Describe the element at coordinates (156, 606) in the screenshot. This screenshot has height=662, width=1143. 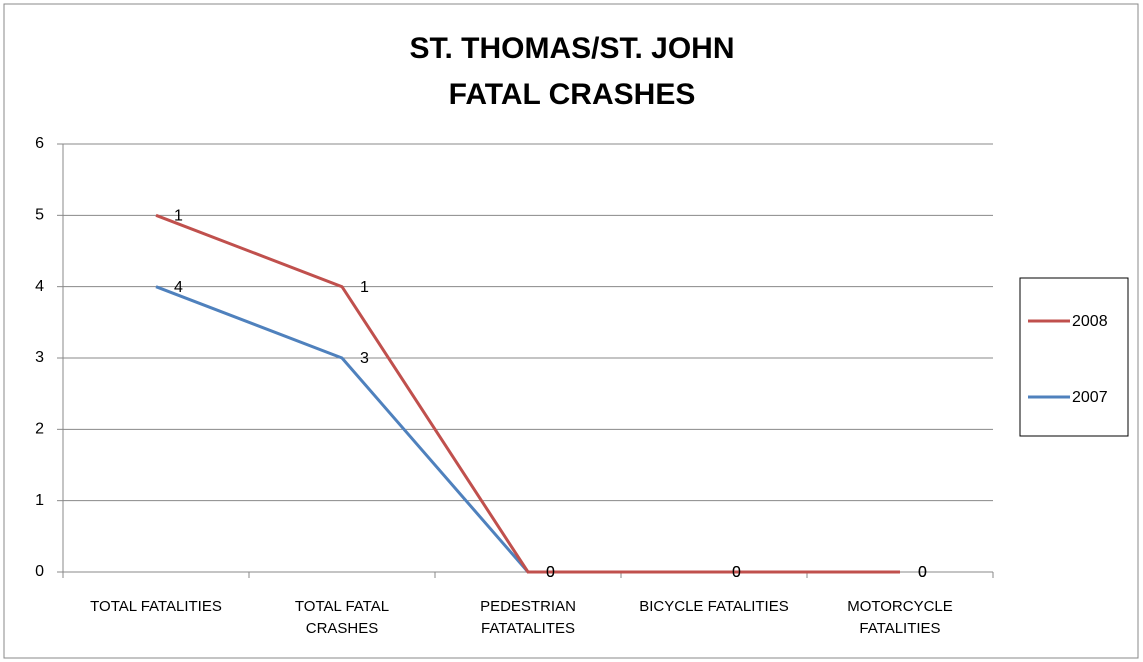
I see `x-tick-label: TOTAL FATALITIES` at that location.